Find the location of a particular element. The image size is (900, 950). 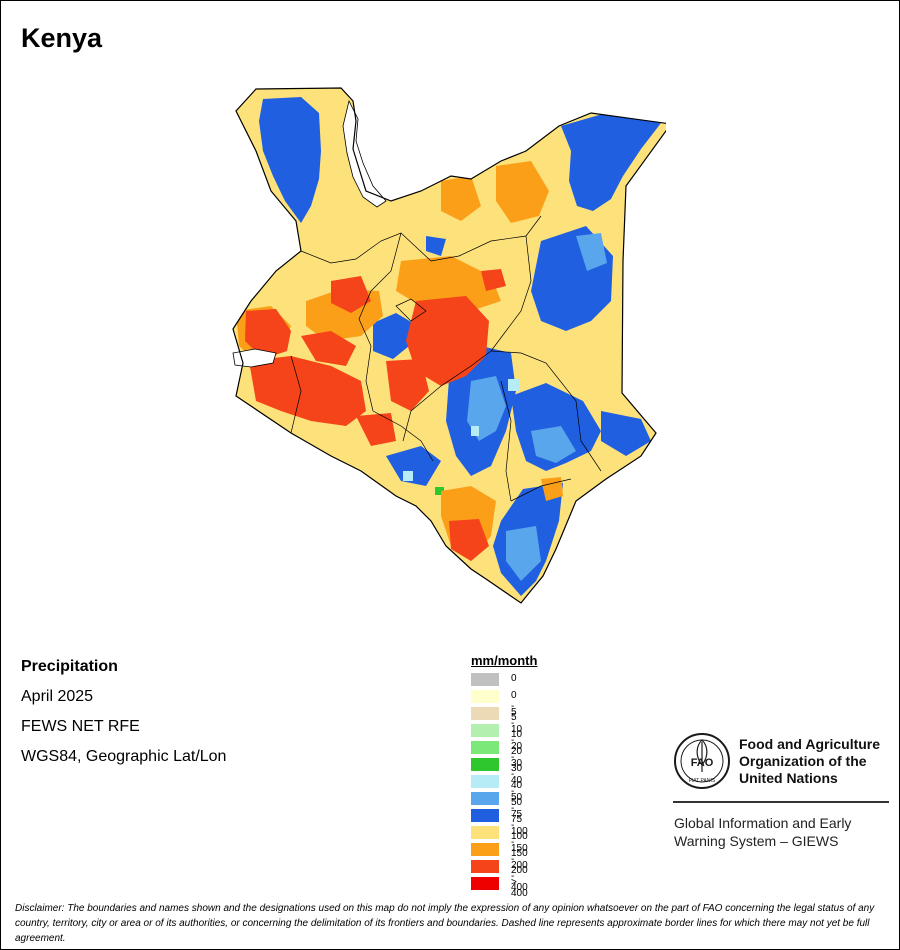

logo-text: FAO is located at coordinates (702, 763).